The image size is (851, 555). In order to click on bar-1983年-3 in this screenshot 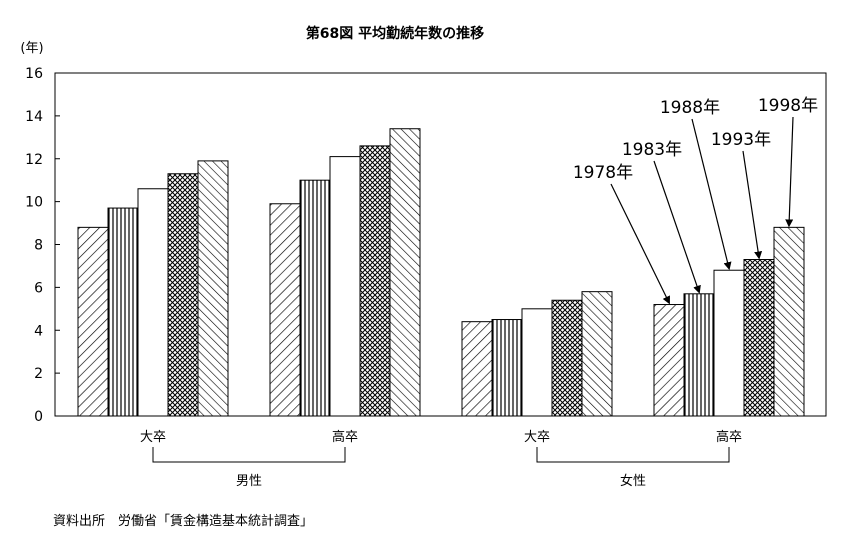, I will do `click(699, 355)`.